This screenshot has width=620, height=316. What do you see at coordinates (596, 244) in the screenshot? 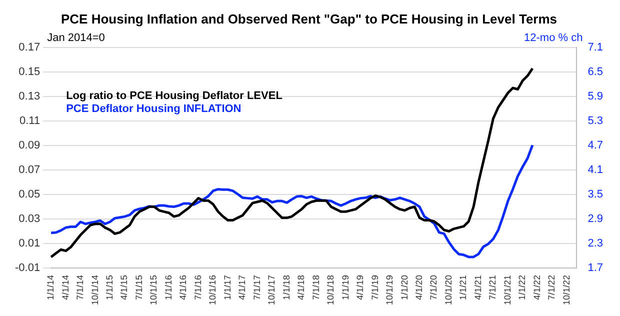
I see `y2-tick-label: 2.3` at bounding box center [596, 244].